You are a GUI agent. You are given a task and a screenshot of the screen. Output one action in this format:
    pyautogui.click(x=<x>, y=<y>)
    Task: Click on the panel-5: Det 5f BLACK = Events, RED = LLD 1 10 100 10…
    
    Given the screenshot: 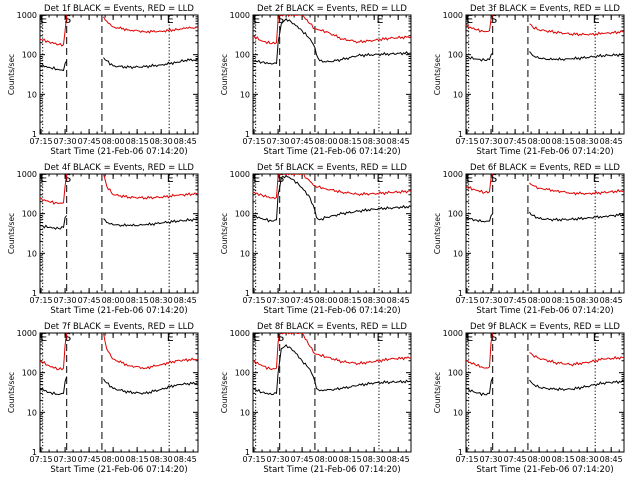 What is the action you would take?
    pyautogui.click(x=316, y=239)
    